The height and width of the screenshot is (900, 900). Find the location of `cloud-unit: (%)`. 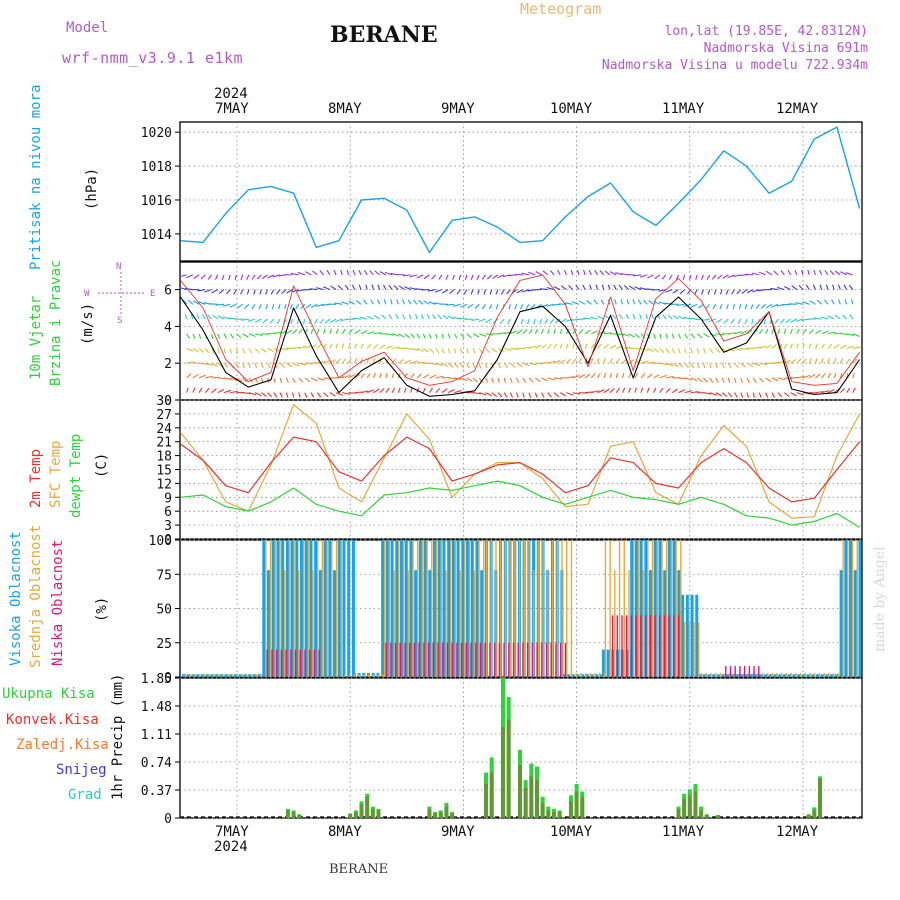

cloud-unit: (%) is located at coordinates (102, 609).